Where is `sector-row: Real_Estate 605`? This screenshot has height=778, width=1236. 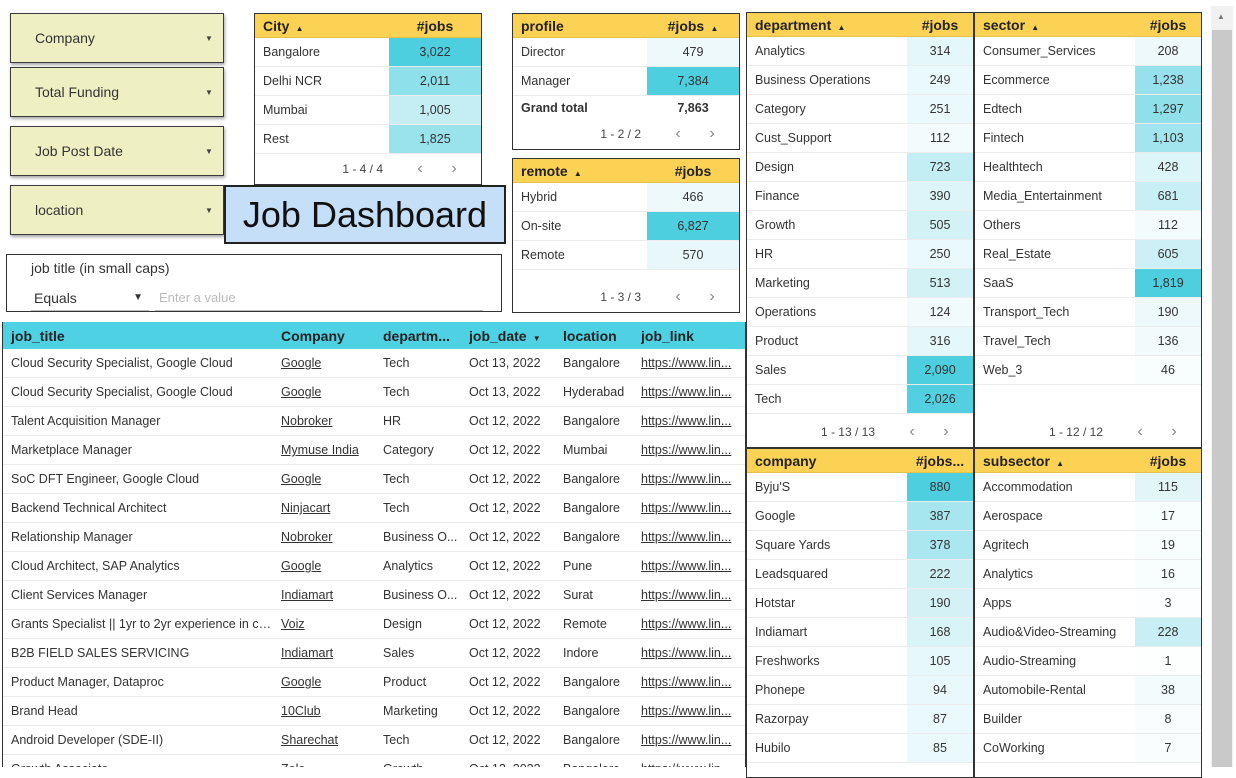 sector-row: Real_Estate 605 is located at coordinates (1088, 254).